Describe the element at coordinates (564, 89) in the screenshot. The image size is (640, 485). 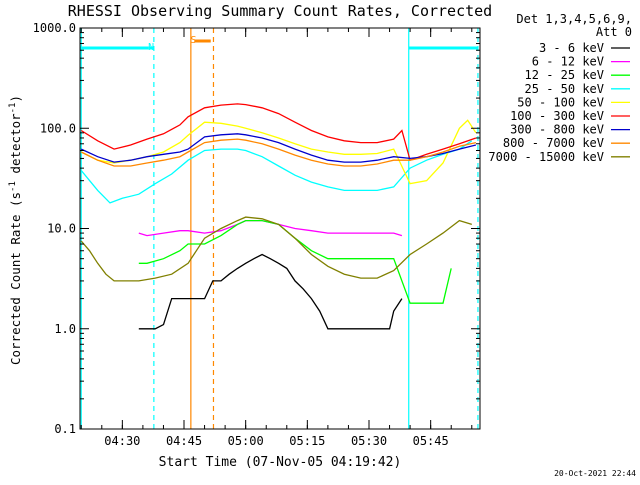
I see `legend-label-3: 25 - 50 keV` at that location.